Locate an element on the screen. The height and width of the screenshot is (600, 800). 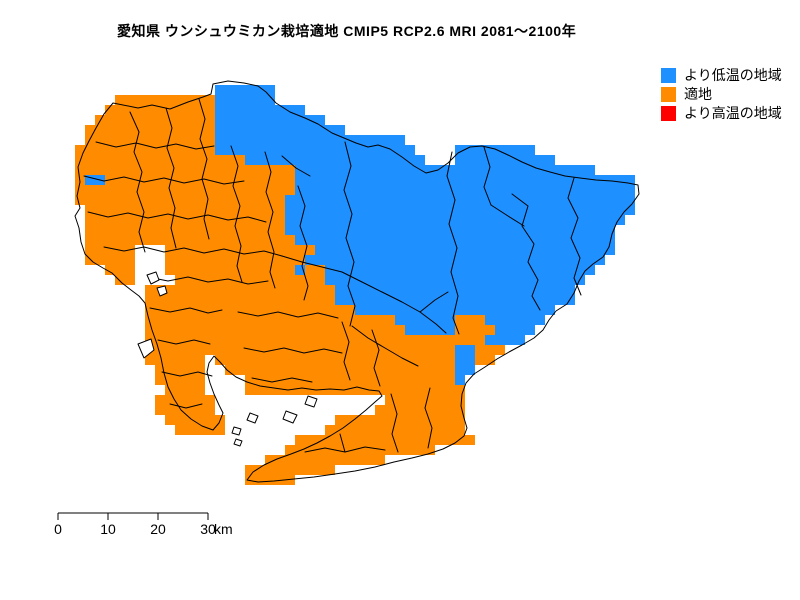
legend-item: 適地 is located at coordinates (721, 94).